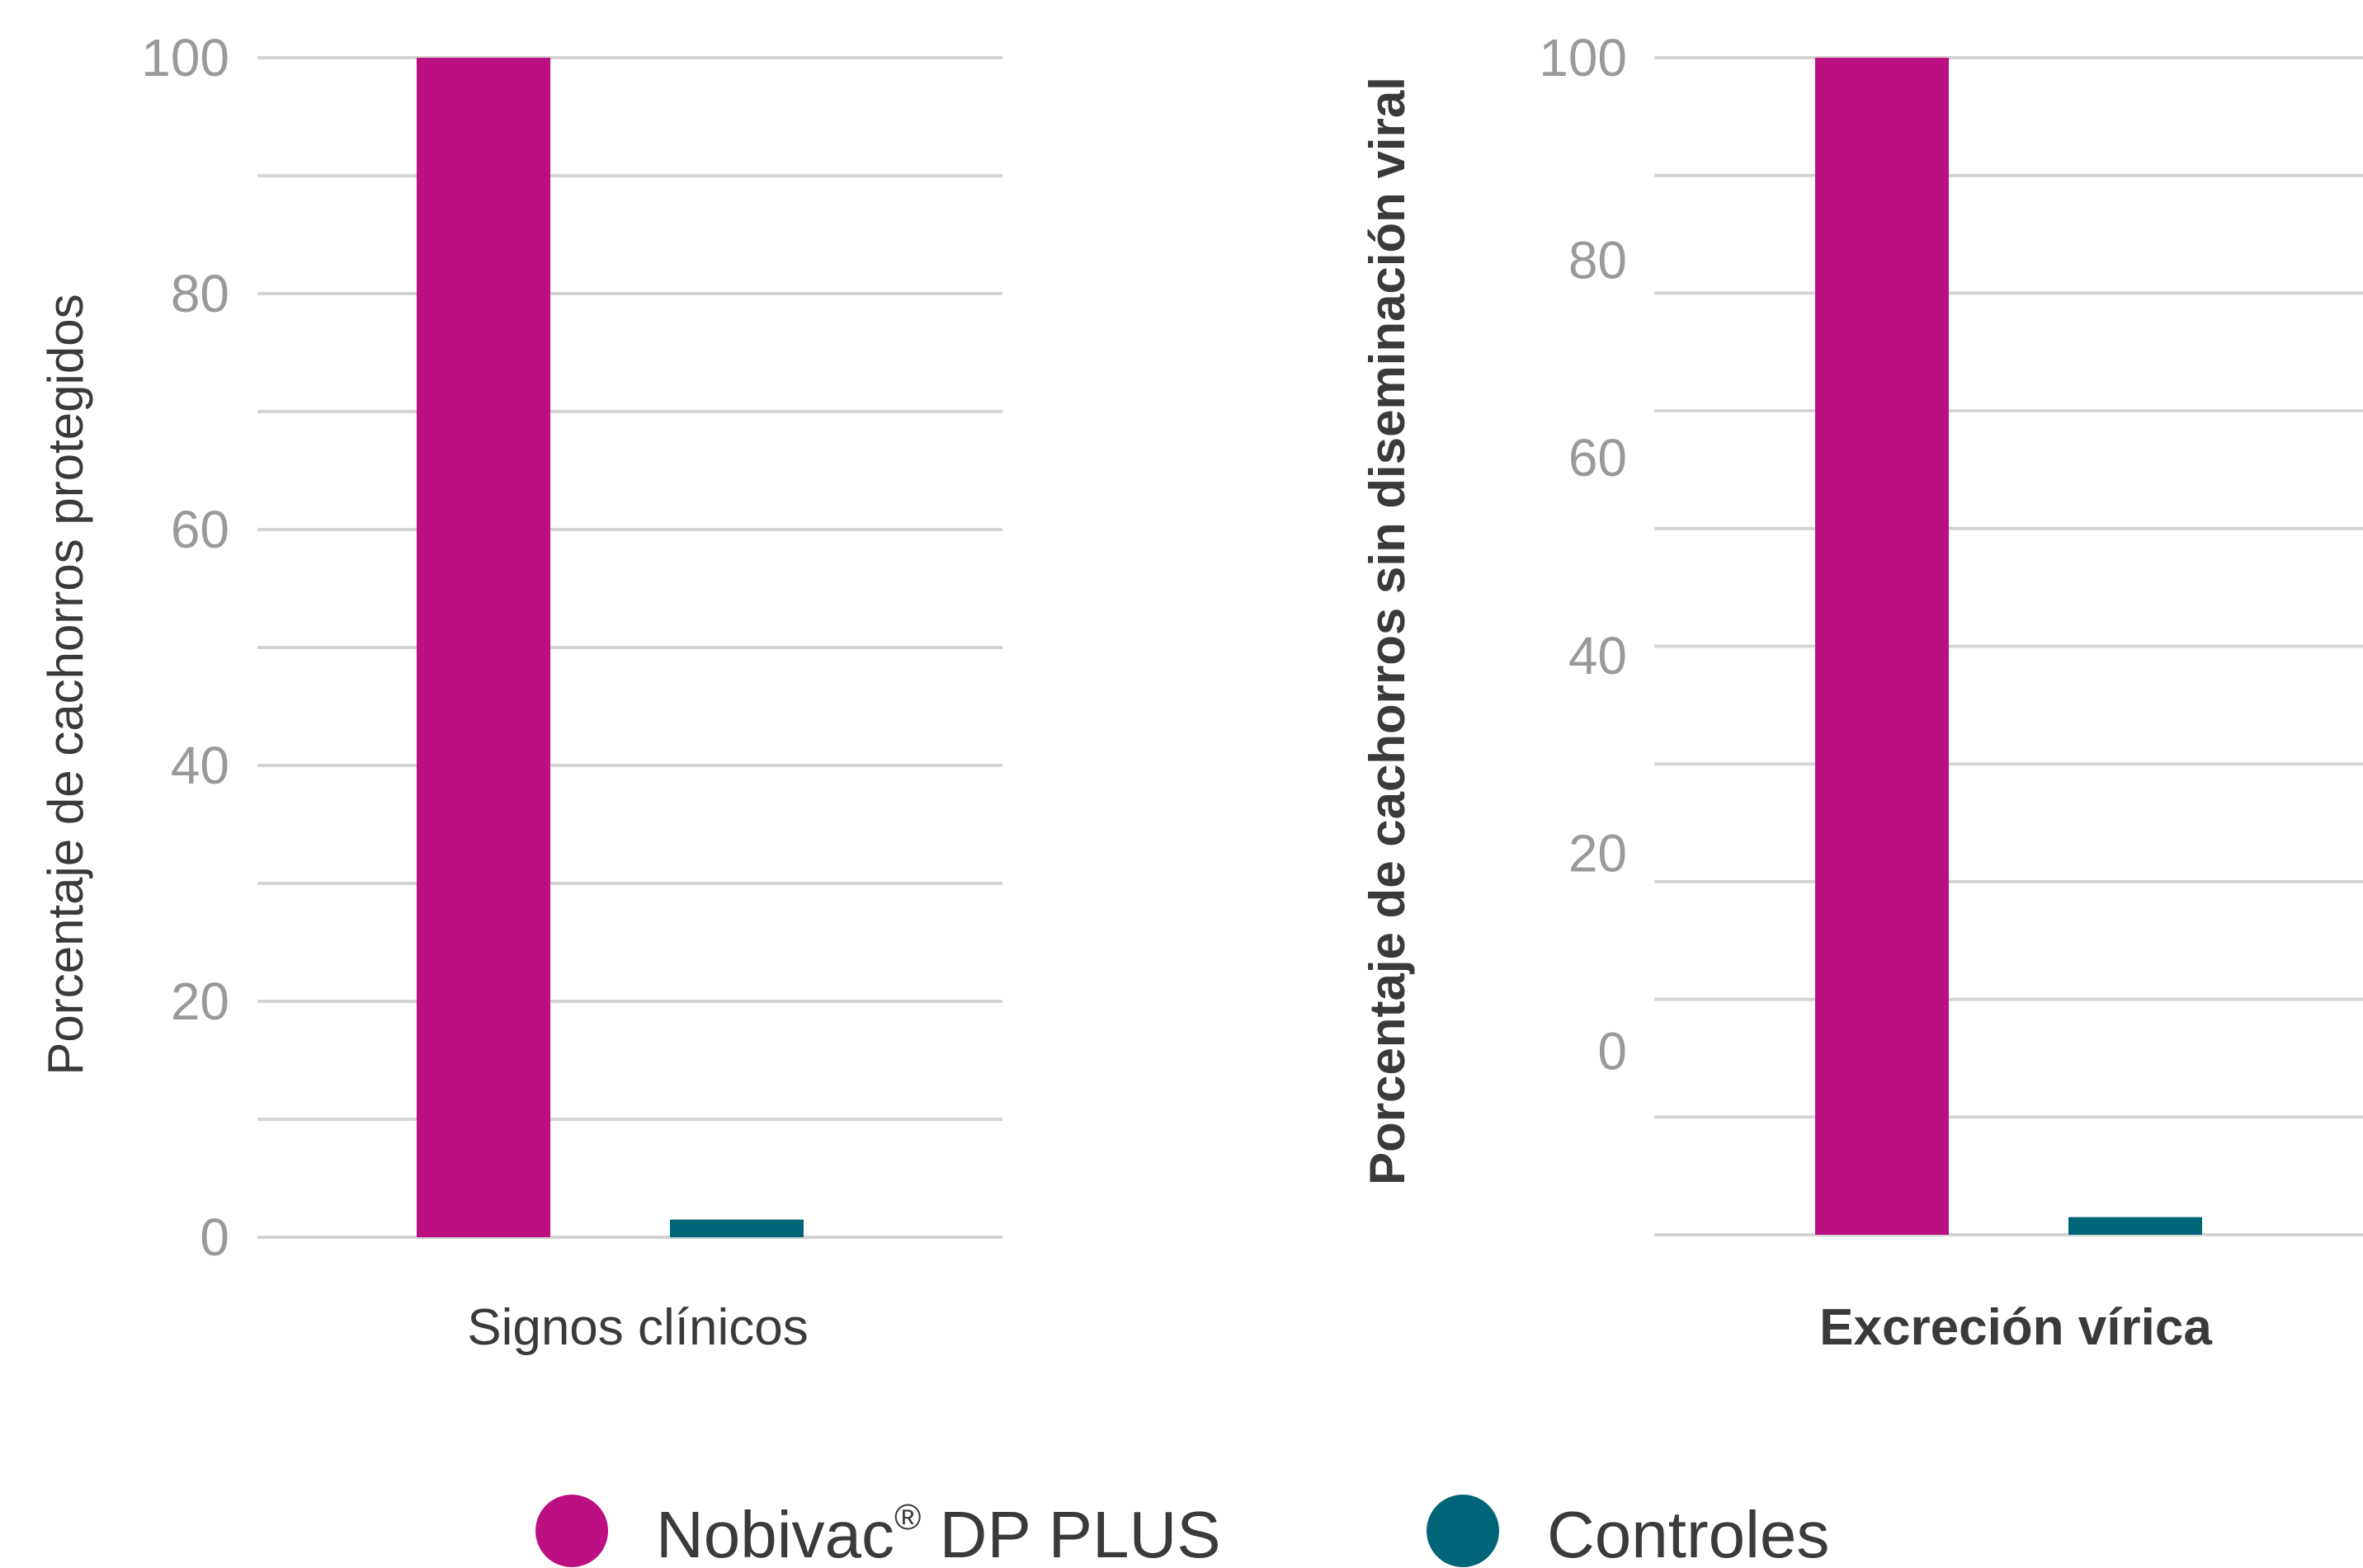  I want to click on legend-swatch-controles, so click(1463, 1531).